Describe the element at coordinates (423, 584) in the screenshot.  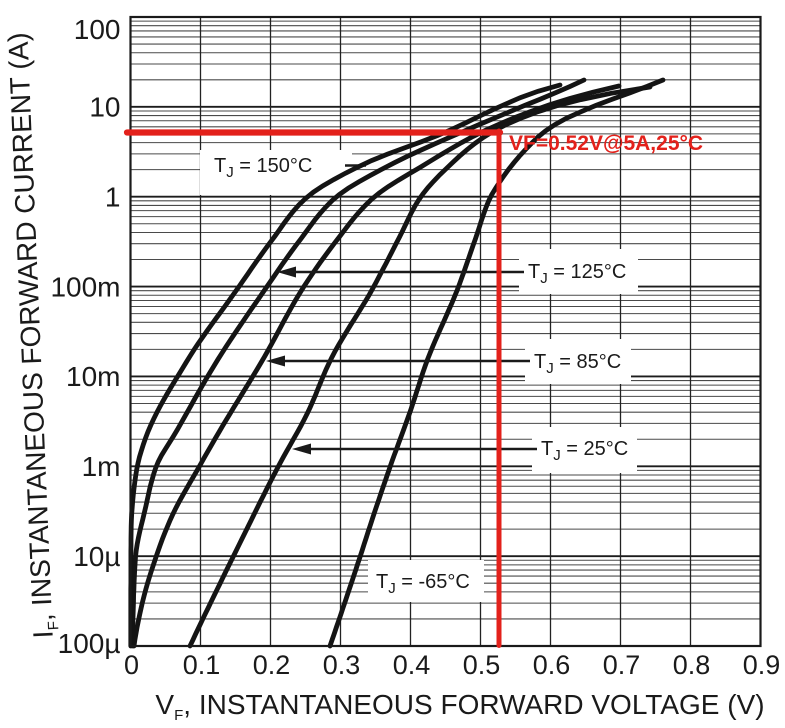
I see `svg-text: TJ = -65°C` at that location.